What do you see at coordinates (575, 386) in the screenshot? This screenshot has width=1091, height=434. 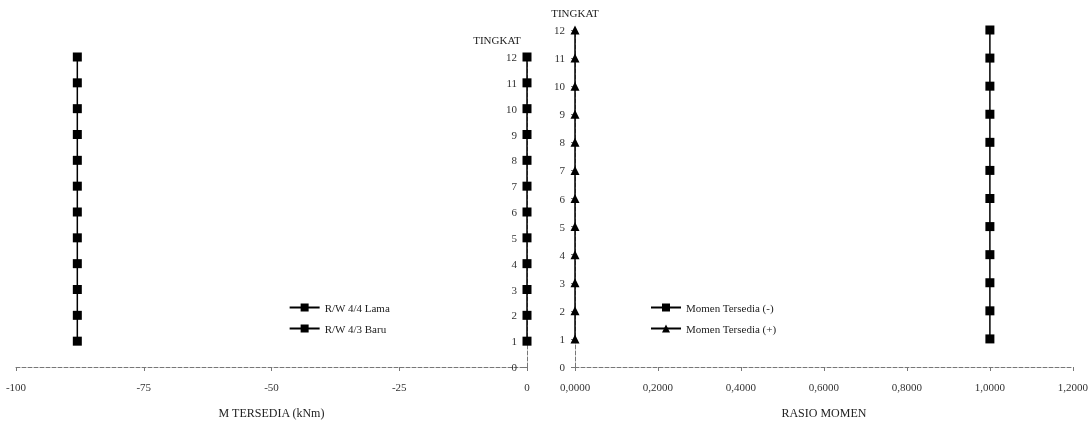 I see `x-tick-label: 0,0000` at bounding box center [575, 386].